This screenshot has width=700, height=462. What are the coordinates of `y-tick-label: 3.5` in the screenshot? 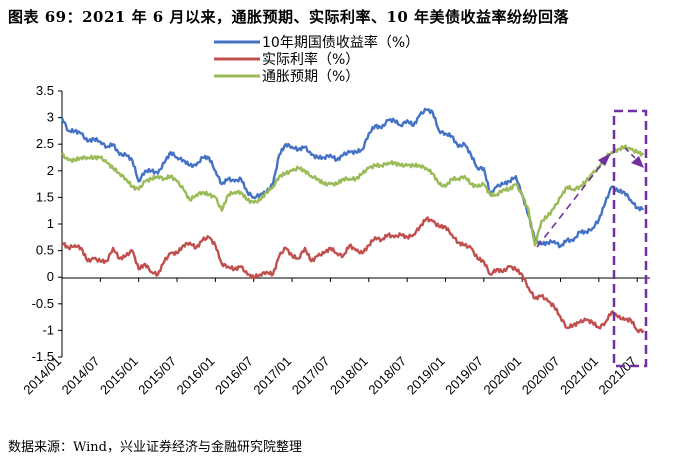 It's located at (45, 90).